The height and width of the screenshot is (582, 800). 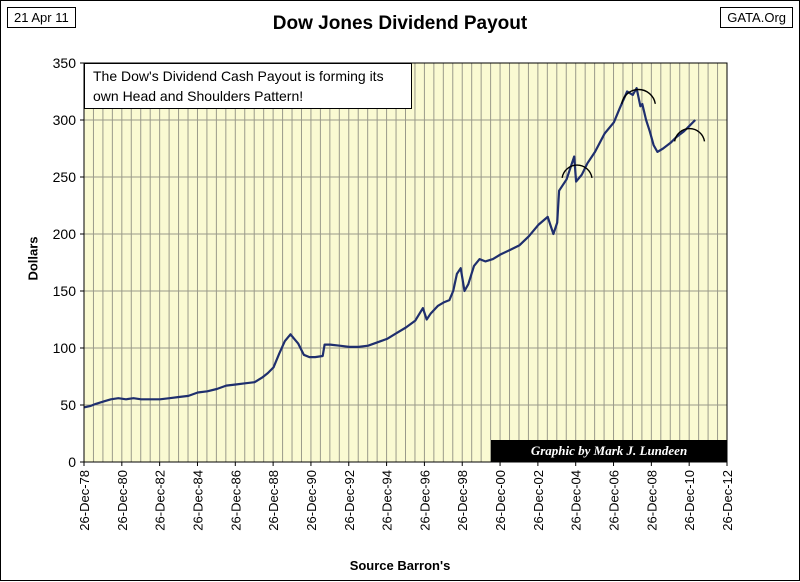 I want to click on y-axis-label: Dollars, so click(x=33, y=258).